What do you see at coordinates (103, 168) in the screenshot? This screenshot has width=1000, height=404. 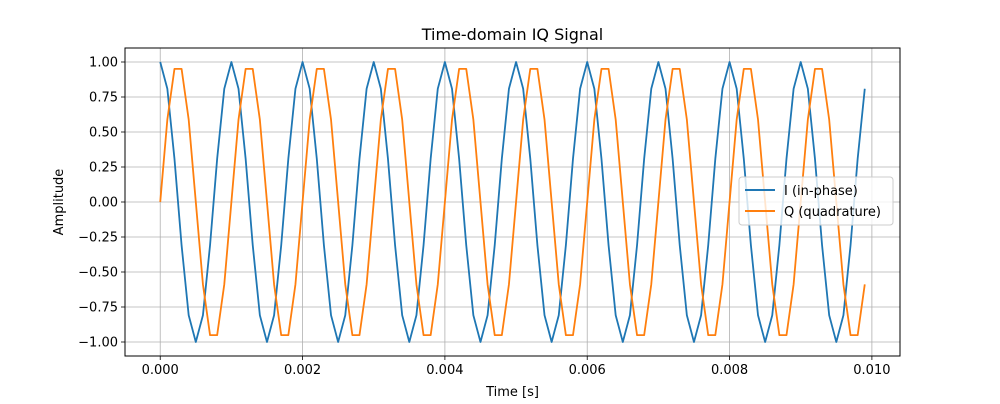 I see `y-tick-label: 0.25` at bounding box center [103, 168].